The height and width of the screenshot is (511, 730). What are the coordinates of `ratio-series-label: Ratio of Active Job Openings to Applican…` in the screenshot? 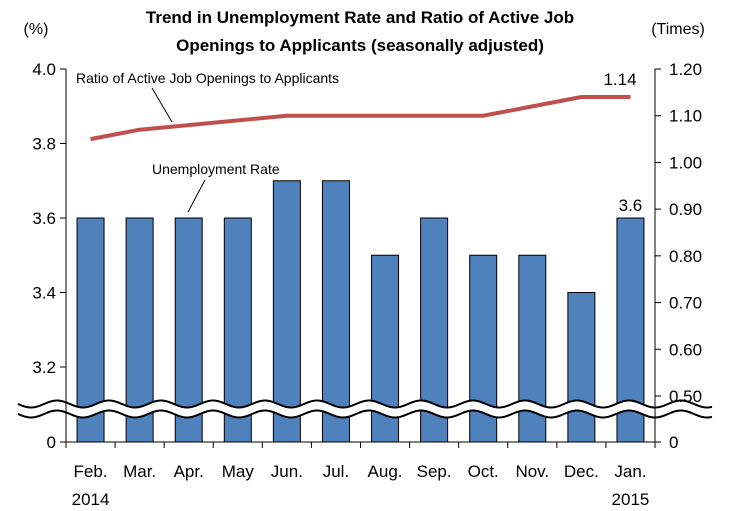 It's located at (207, 78).